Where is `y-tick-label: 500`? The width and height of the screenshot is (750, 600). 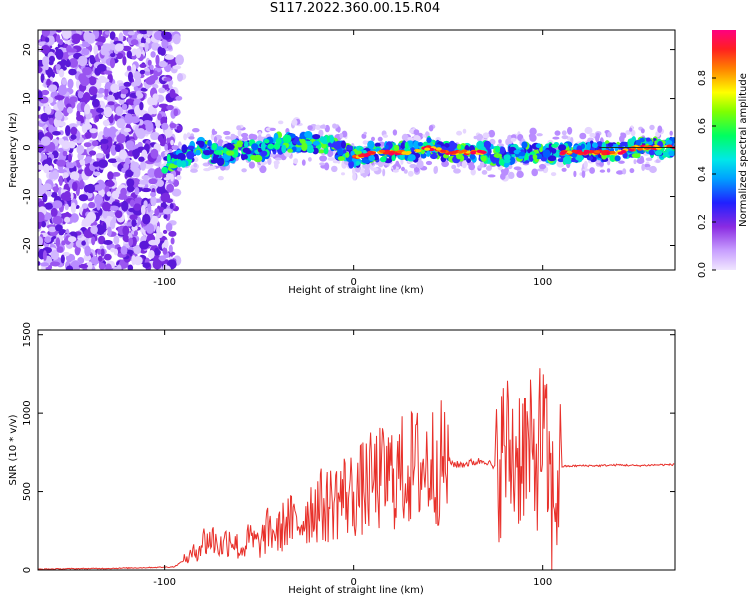 y-tick-label: 500 is located at coordinates (27, 491).